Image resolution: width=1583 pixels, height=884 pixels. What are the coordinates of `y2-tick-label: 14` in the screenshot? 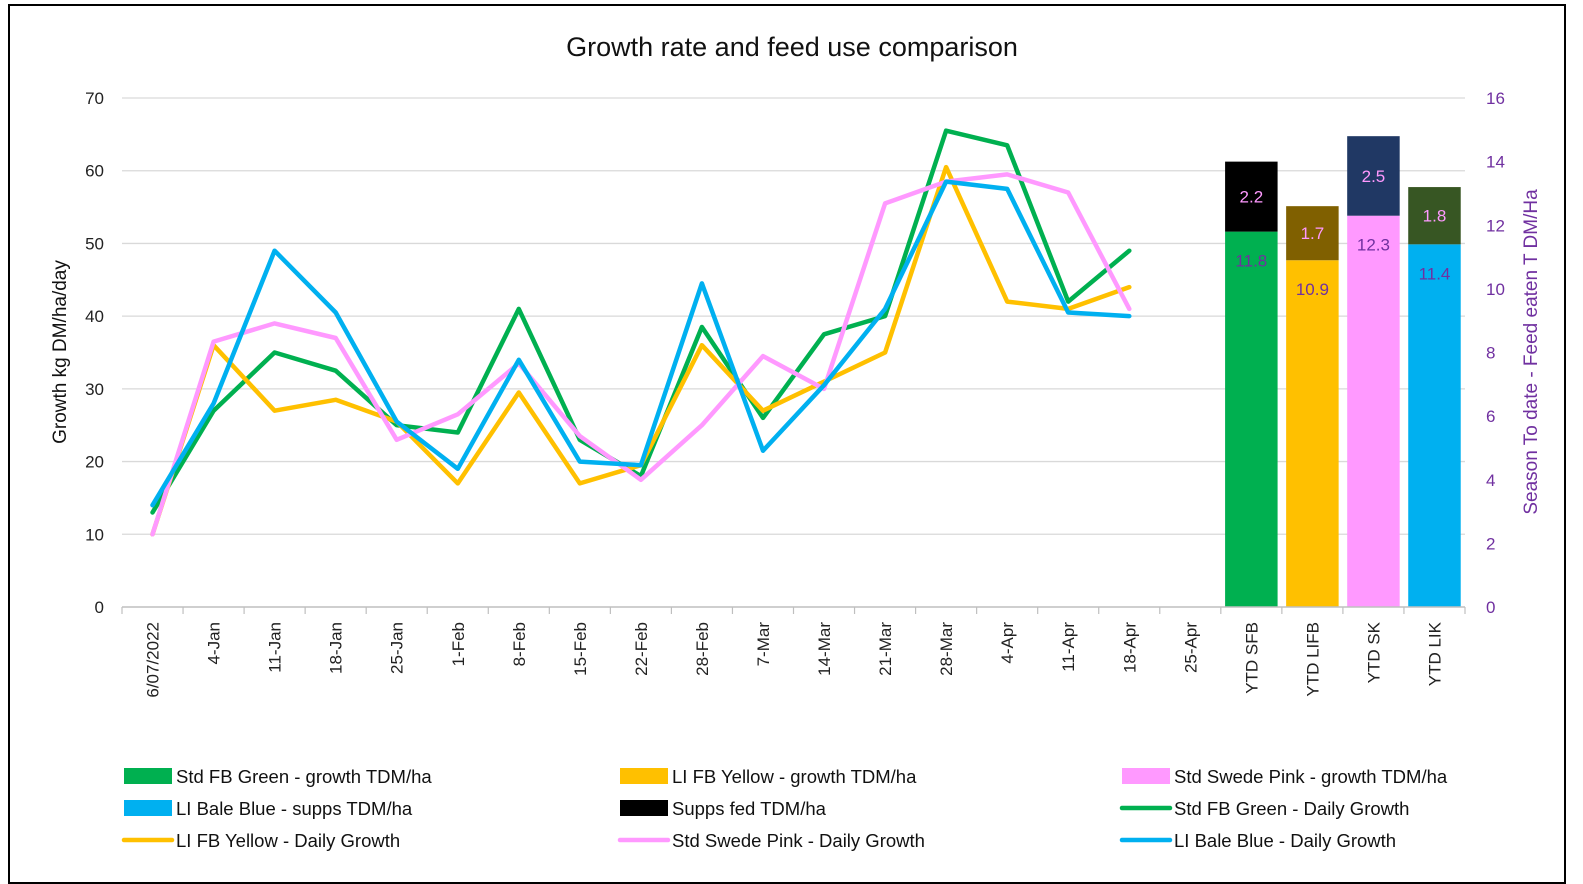 It's located at (1495, 162).